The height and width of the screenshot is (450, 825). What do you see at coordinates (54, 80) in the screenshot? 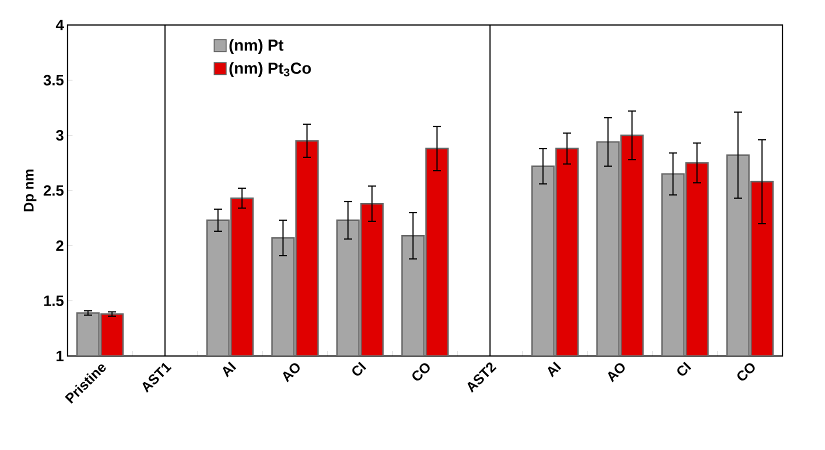
I see `y-tick-label: 3.5` at bounding box center [54, 80].